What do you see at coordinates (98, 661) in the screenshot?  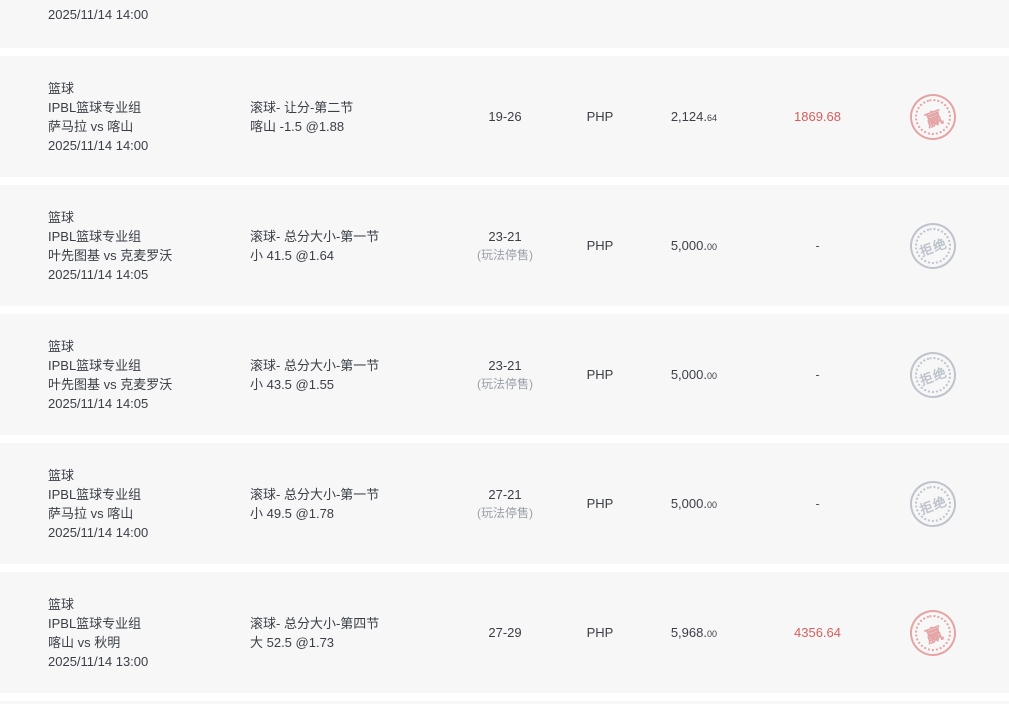 I see `event-datetime: 2025/11/14 13:00` at bounding box center [98, 661].